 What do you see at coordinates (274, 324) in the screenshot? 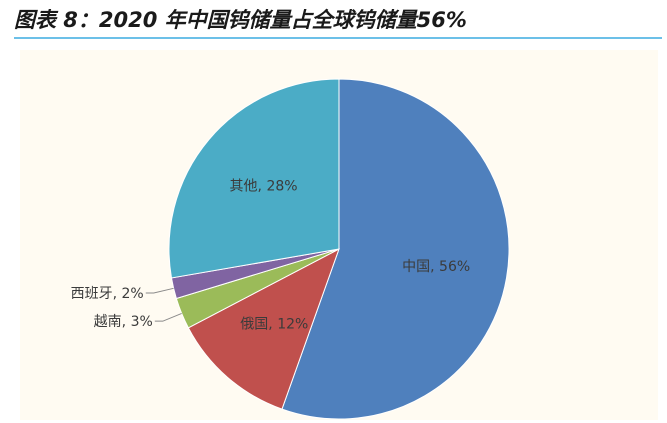
I see `slice-label-1: 俄国, 12%` at bounding box center [274, 324].